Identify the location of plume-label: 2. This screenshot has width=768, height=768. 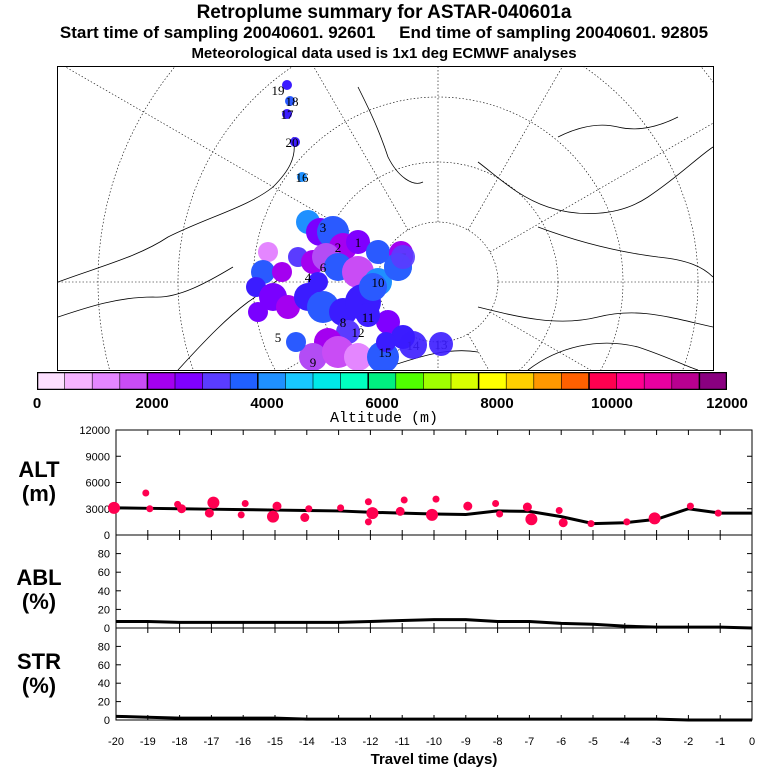
(338, 247).